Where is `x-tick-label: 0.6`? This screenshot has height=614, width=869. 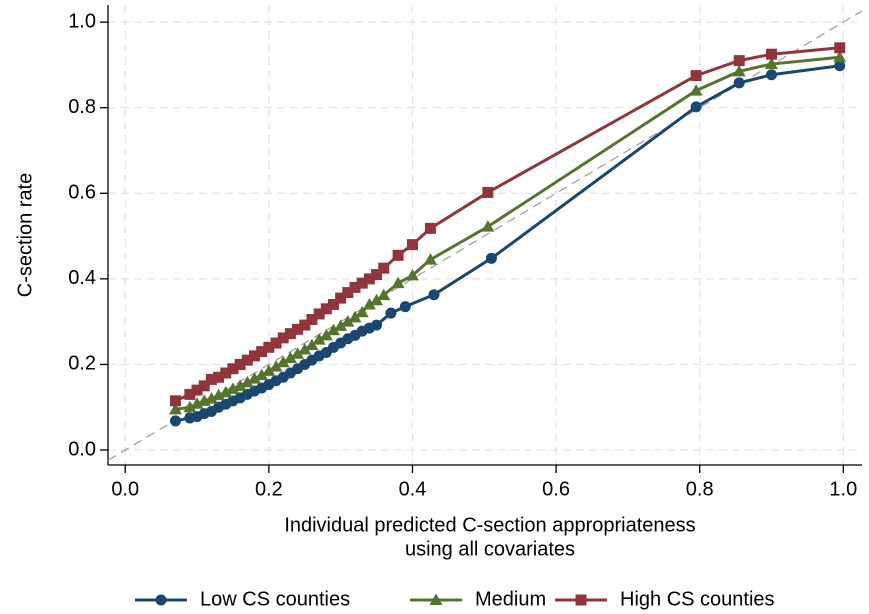 x-tick-label: 0.6 is located at coordinates (556, 489).